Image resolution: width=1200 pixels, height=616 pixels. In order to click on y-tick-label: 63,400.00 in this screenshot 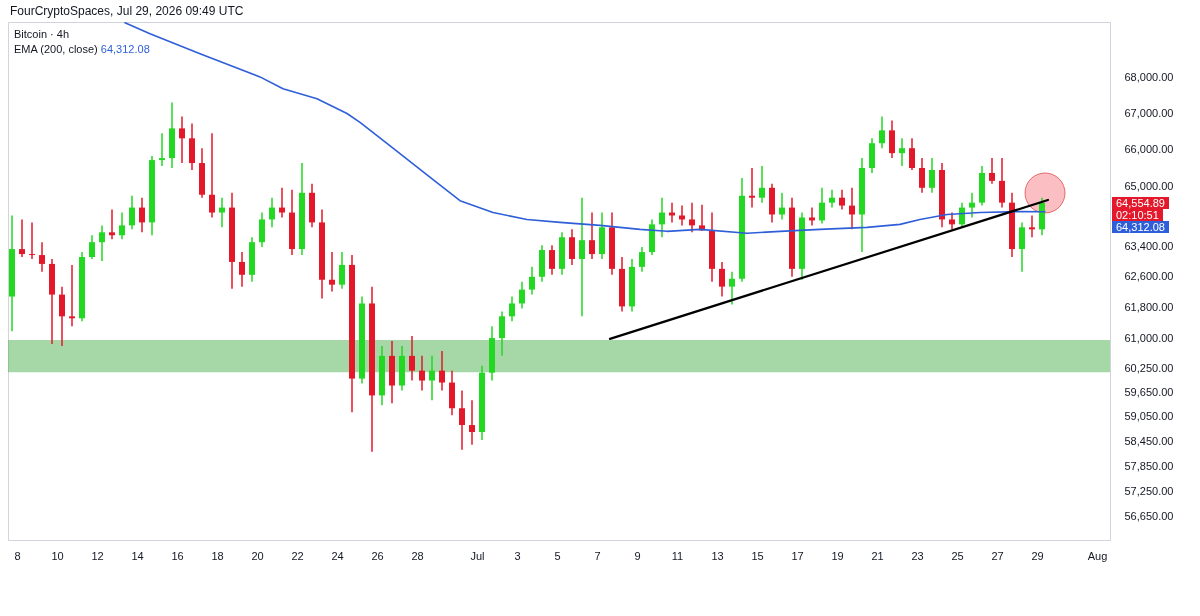, I will do `click(1149, 245)`.